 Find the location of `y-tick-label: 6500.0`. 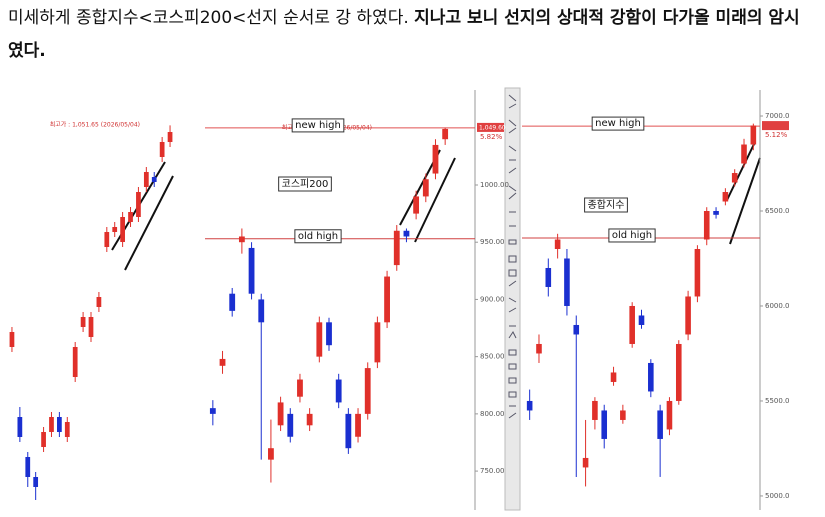

y-tick-label: 6500.0 is located at coordinates (777, 211).